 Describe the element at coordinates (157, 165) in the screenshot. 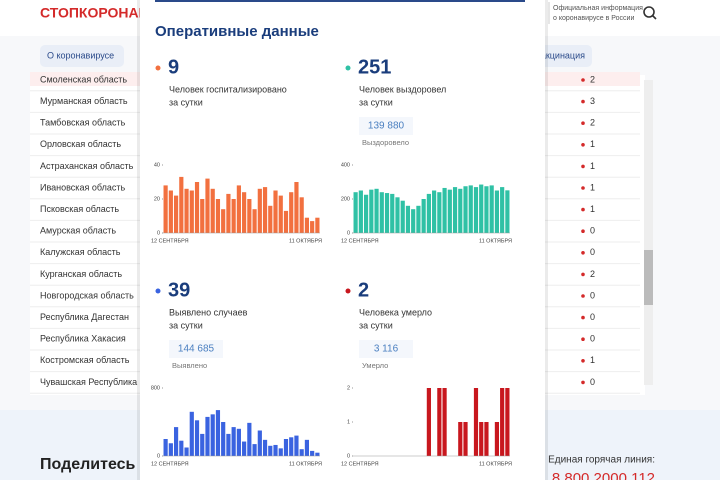

I see `y-tick-label: 40` at that location.